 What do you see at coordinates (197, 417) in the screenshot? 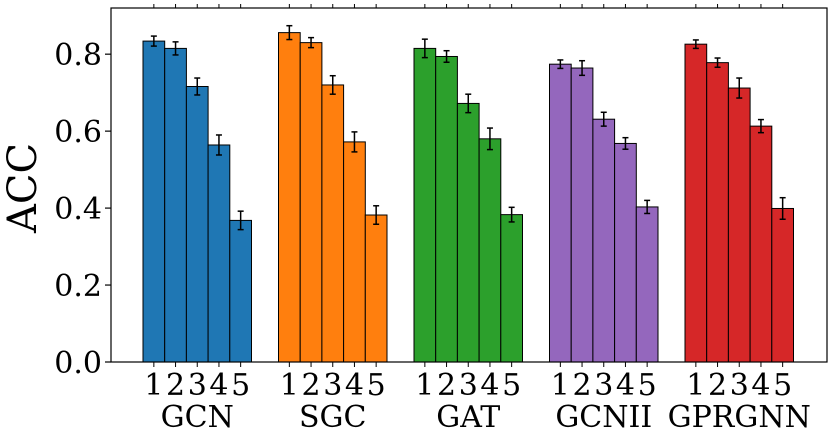
I see `group-label-gcn: GCN` at bounding box center [197, 417].